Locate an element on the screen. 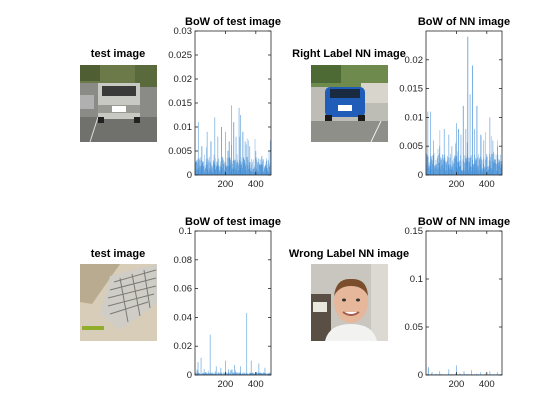 Image resolution: width=560 pixels, height=420 pixels. y-tick-label: 0.03 is located at coordinates (183, 31).